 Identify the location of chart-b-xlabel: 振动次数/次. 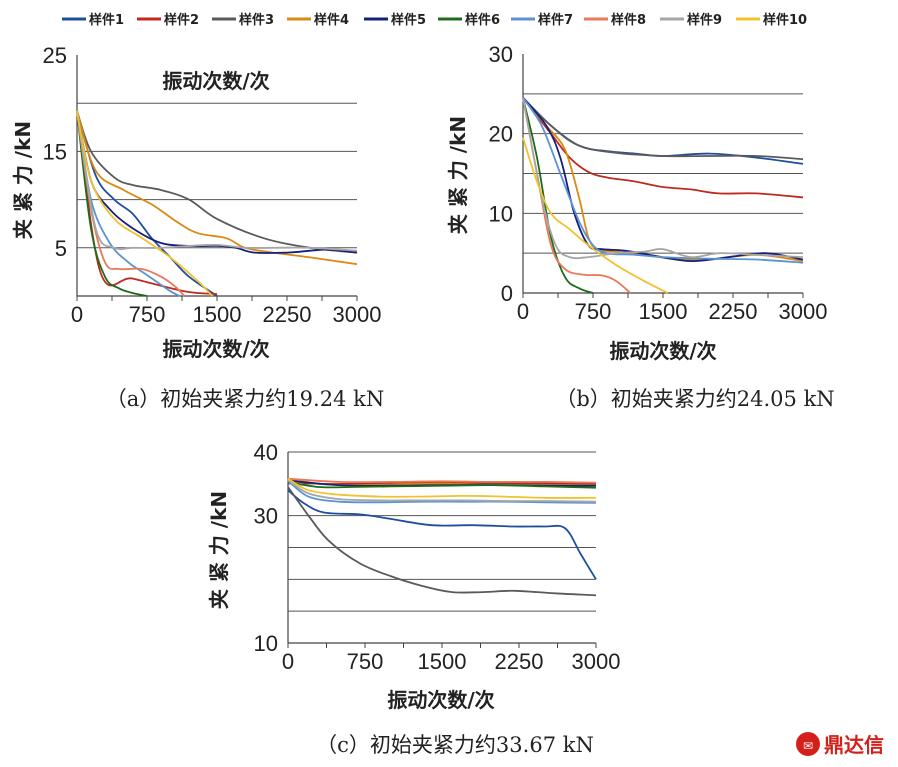
(662, 351).